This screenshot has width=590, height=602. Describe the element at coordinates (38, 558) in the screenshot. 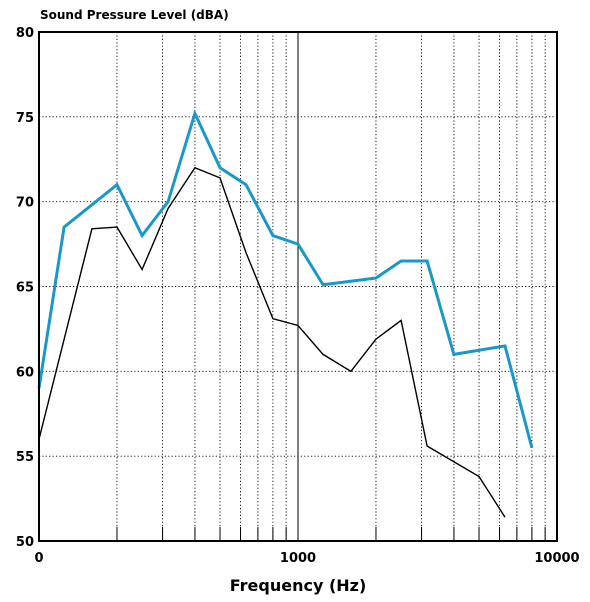

I see `x-tick-label: 0` at that location.